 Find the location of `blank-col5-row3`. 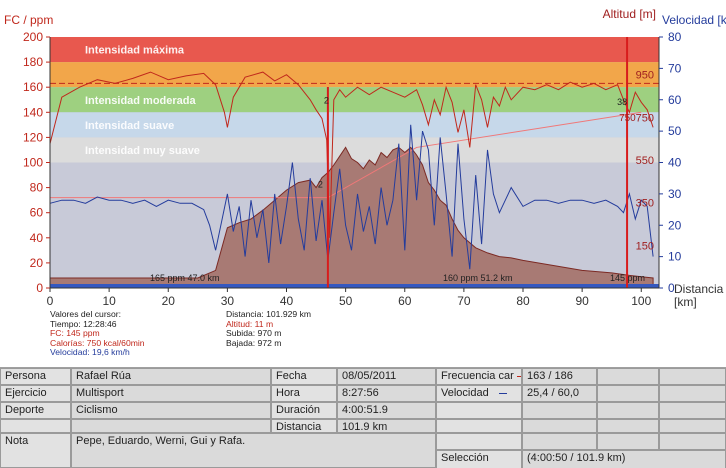

blank-col5-row3 is located at coordinates (692, 410).